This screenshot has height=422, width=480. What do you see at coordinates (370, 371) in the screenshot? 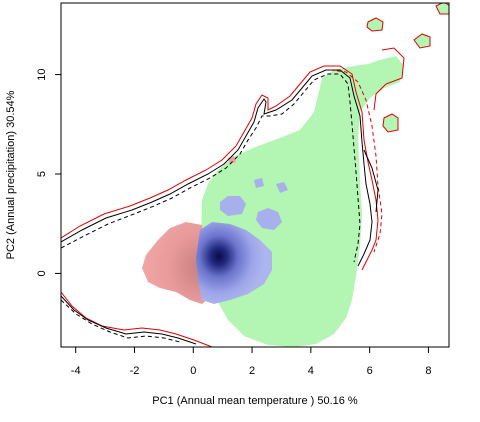
I see `x-tick-label: 6` at bounding box center [370, 371].